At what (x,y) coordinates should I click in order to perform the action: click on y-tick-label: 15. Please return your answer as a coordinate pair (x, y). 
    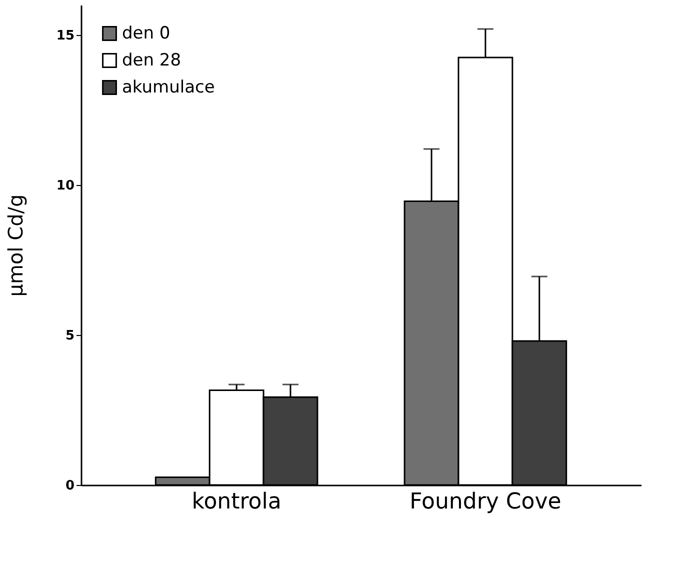
    Looking at the image, I should click on (65, 36).